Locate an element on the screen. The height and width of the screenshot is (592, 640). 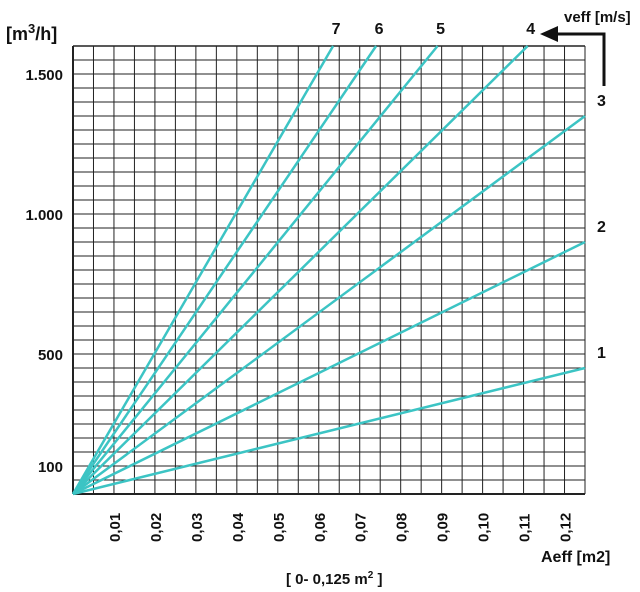
x-tick-label: 0,12 is located at coordinates (566, 527).